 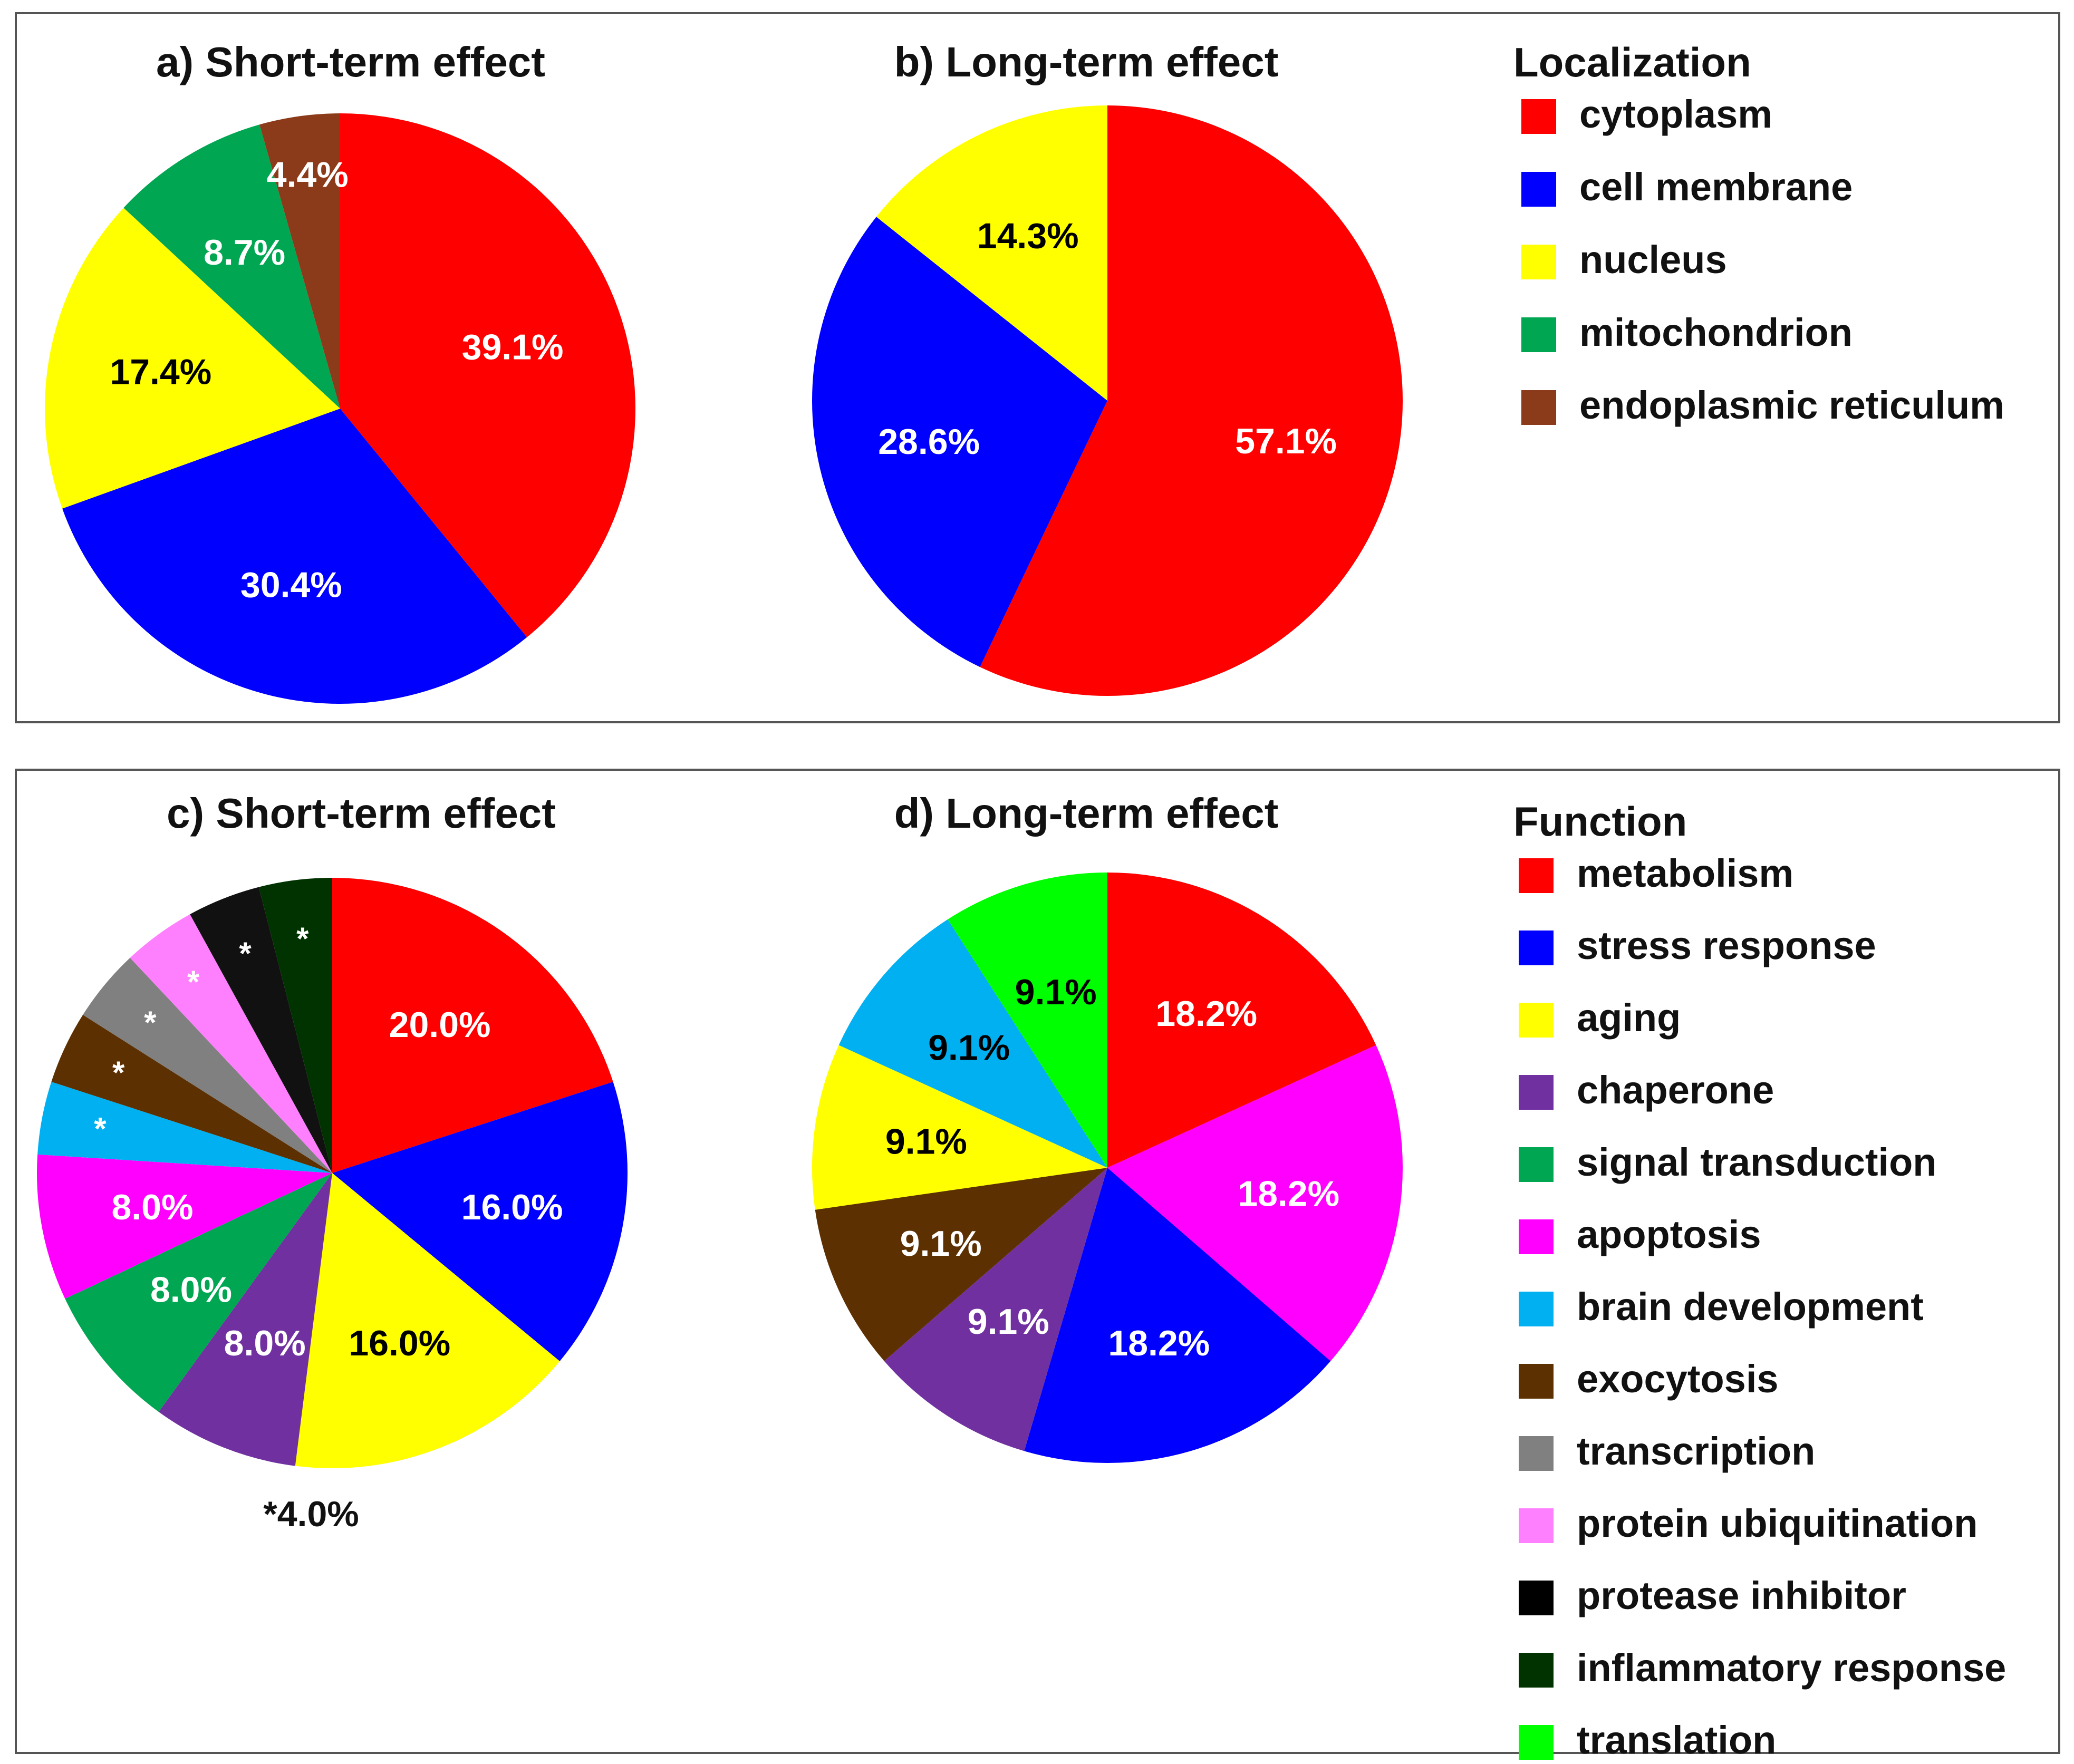 What do you see at coordinates (969, 1048) in the screenshot?
I see `pie-d-label-brain-development: 9.1%` at bounding box center [969, 1048].